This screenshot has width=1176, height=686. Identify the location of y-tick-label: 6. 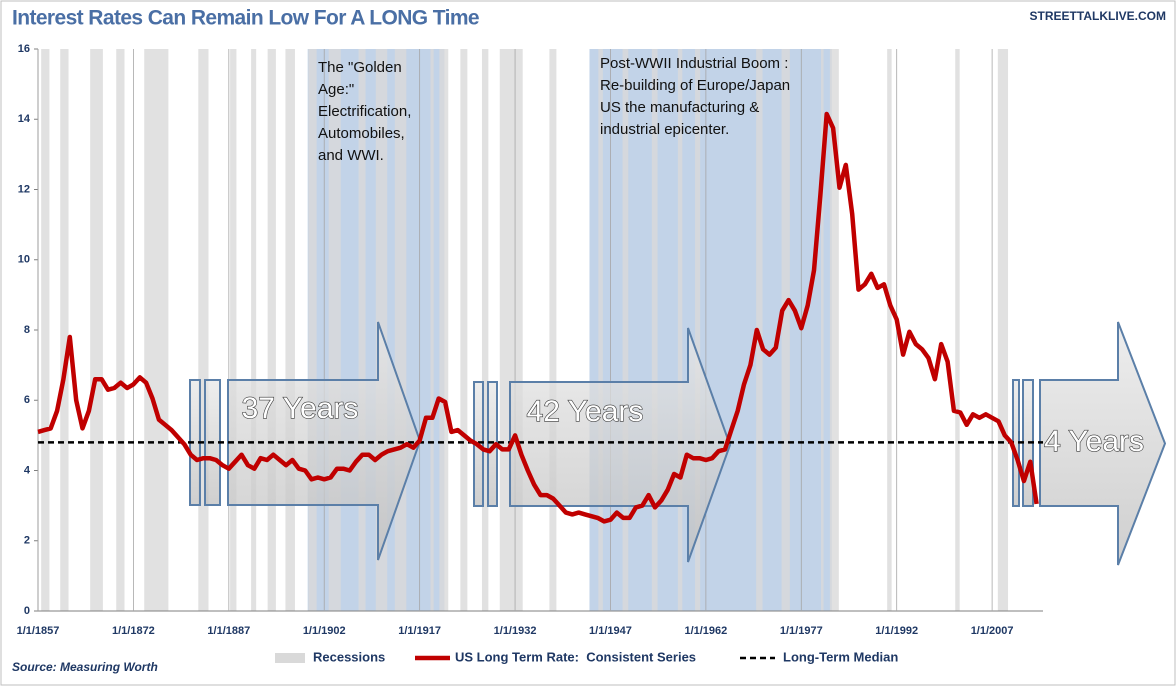
(27, 400).